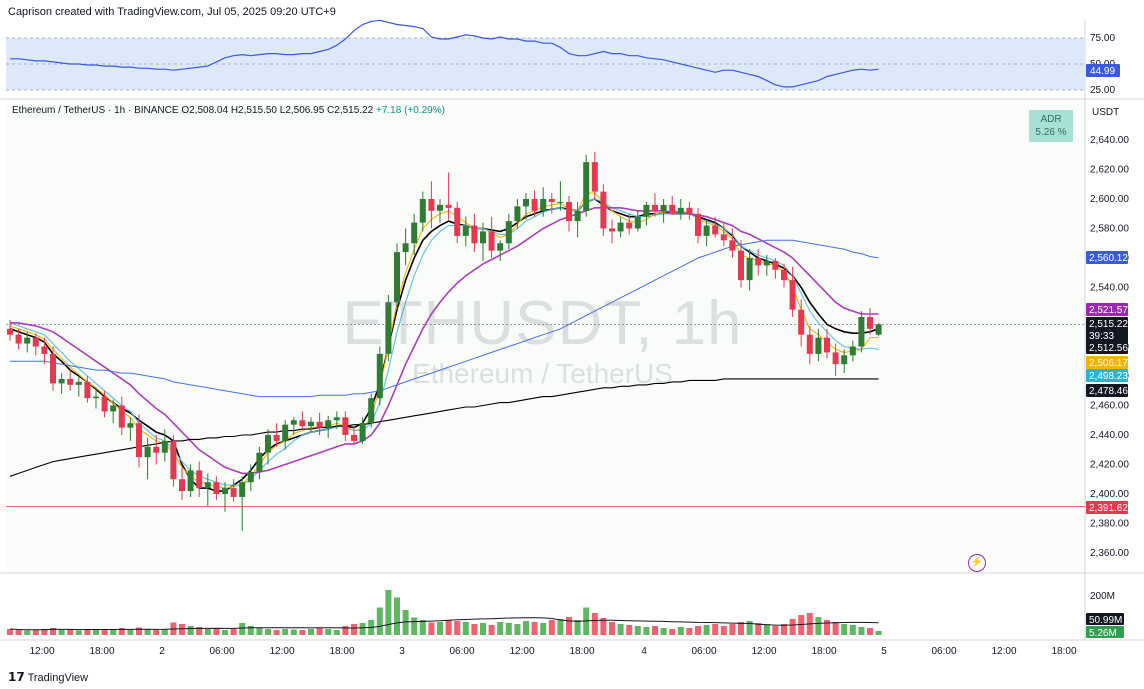 The height and width of the screenshot is (689, 1144). Describe the element at coordinates (542, 373) in the screenshot. I see `watermark-name: Ethereum / TetherUS` at that location.